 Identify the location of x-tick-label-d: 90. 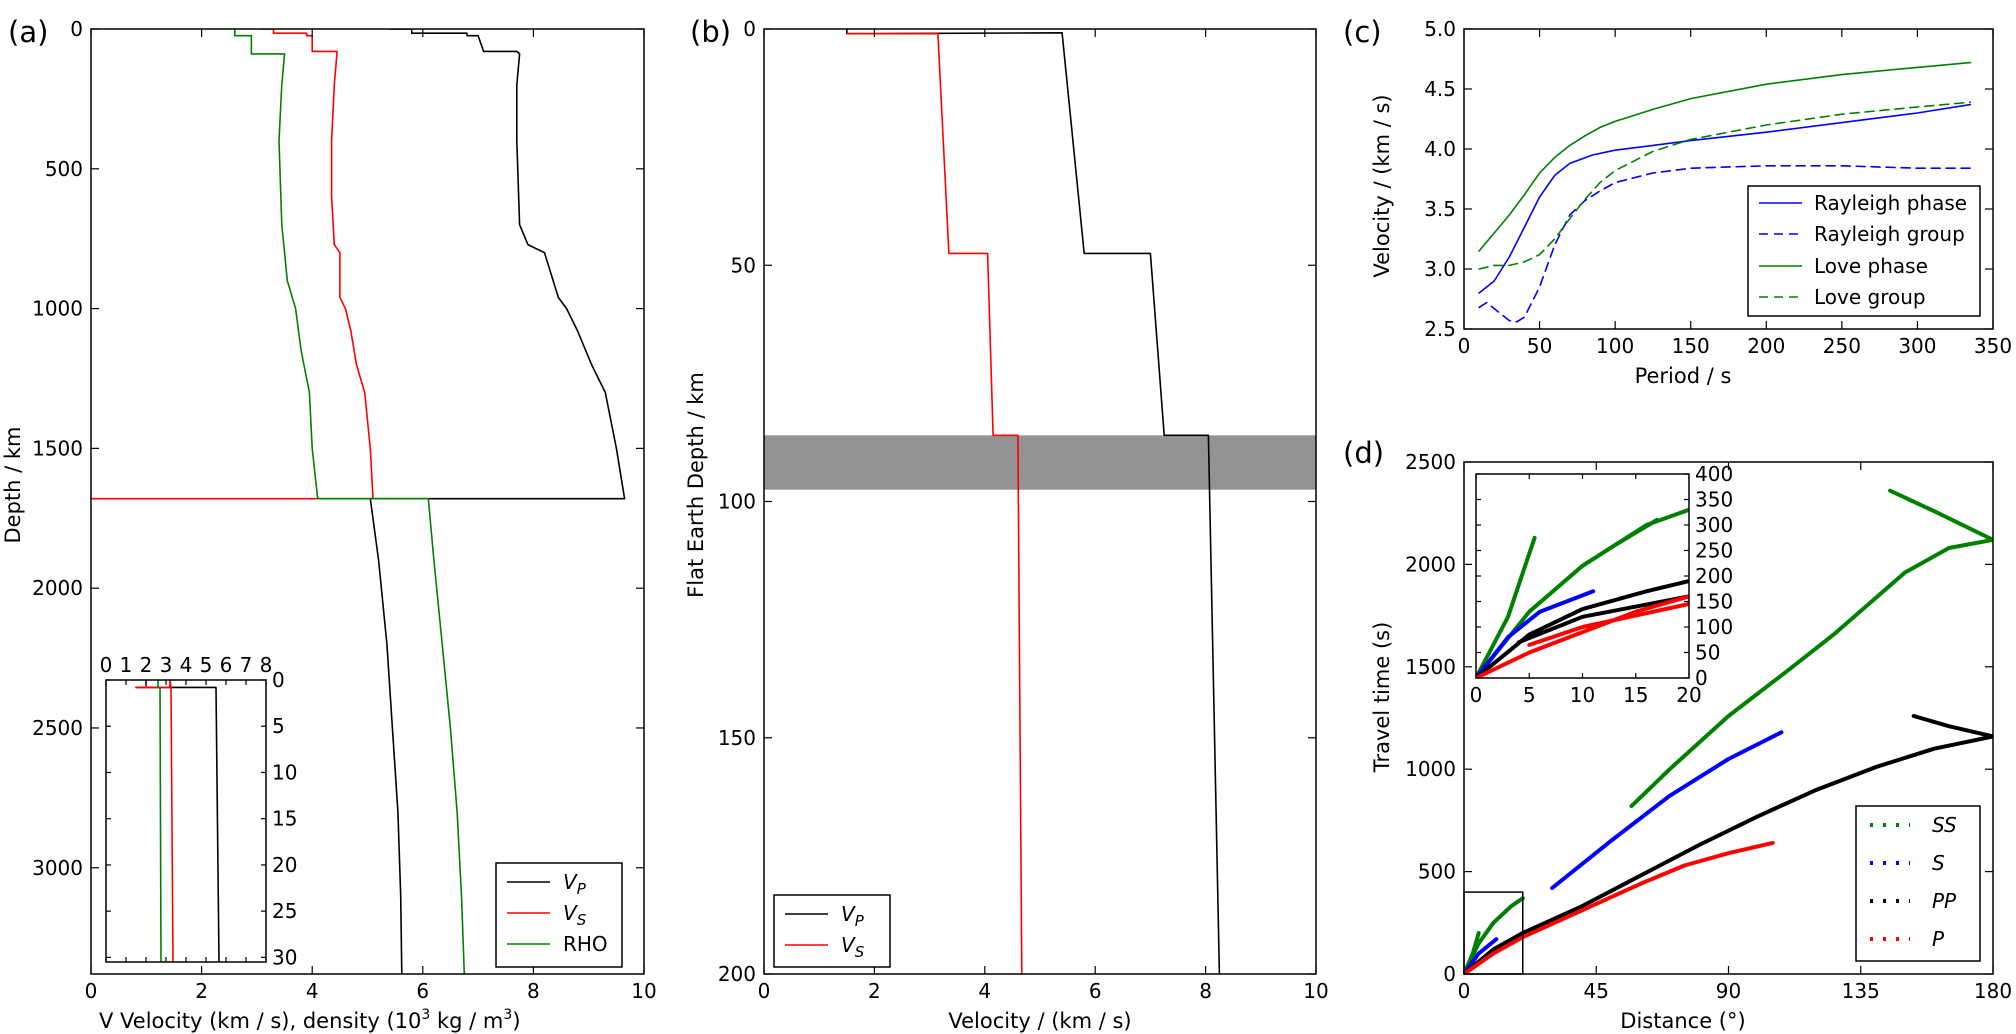
(1728, 991).